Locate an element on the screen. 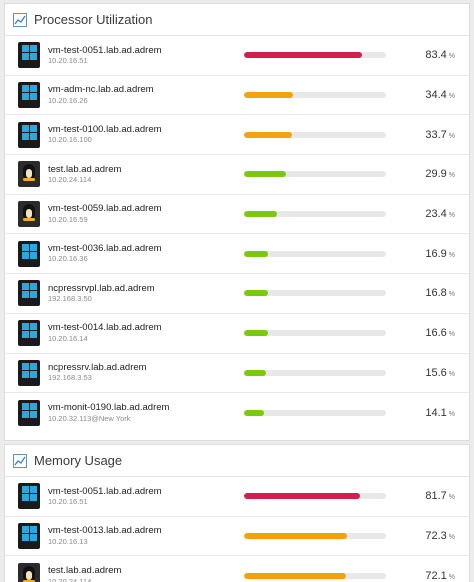 The height and width of the screenshot is (582, 474). node-address: 192.168.3.53 is located at coordinates (70, 378).